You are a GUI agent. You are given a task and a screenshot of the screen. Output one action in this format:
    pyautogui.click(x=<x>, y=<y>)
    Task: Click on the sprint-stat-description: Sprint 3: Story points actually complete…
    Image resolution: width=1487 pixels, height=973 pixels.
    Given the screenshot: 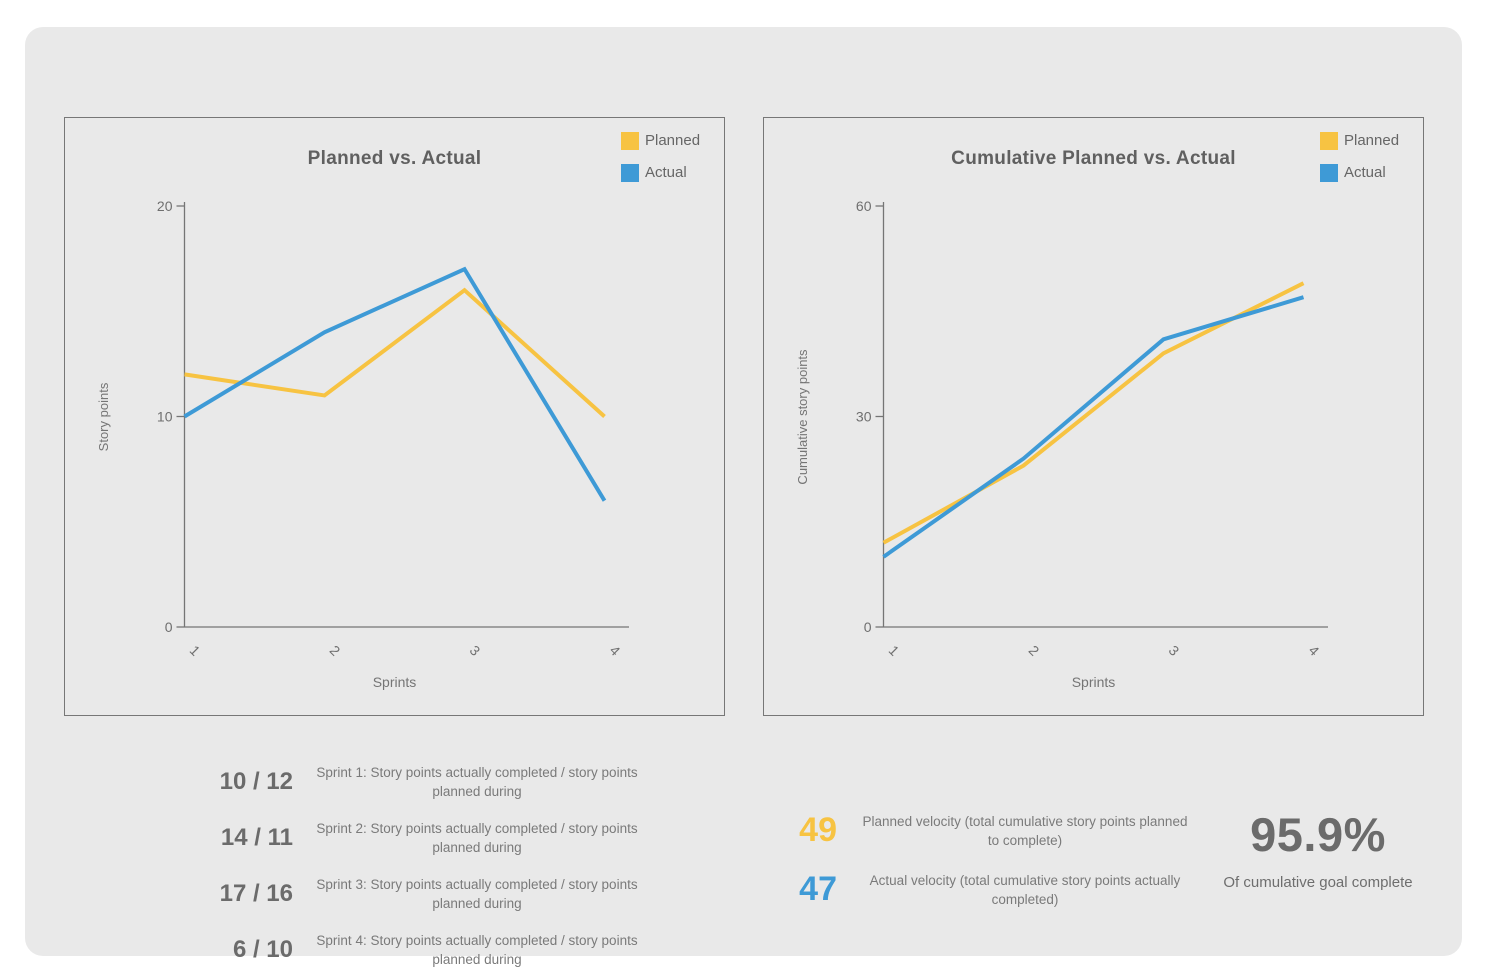 What is the action you would take?
    pyautogui.click(x=477, y=894)
    